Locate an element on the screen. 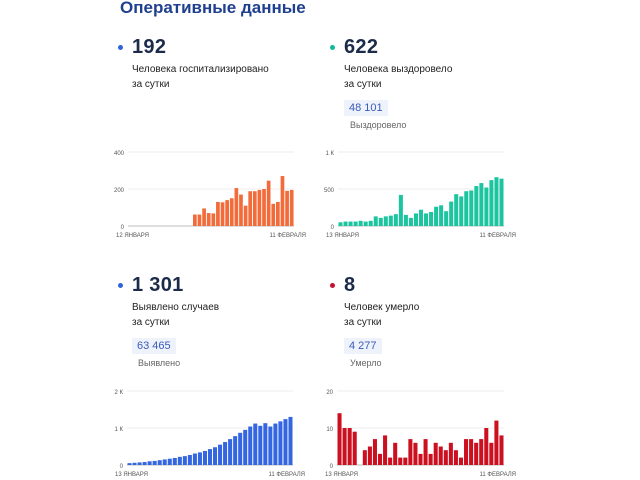  y-tick-label: 10 is located at coordinates (329, 430).